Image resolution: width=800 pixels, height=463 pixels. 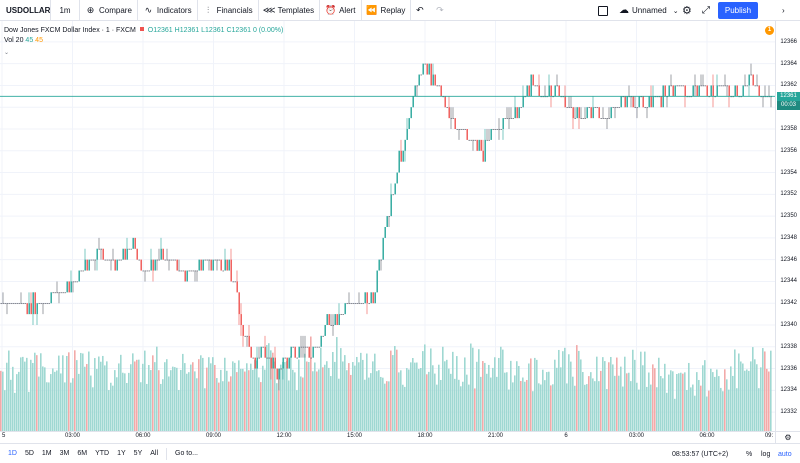 I want to click on layout-toggle, so click(x=603, y=10).